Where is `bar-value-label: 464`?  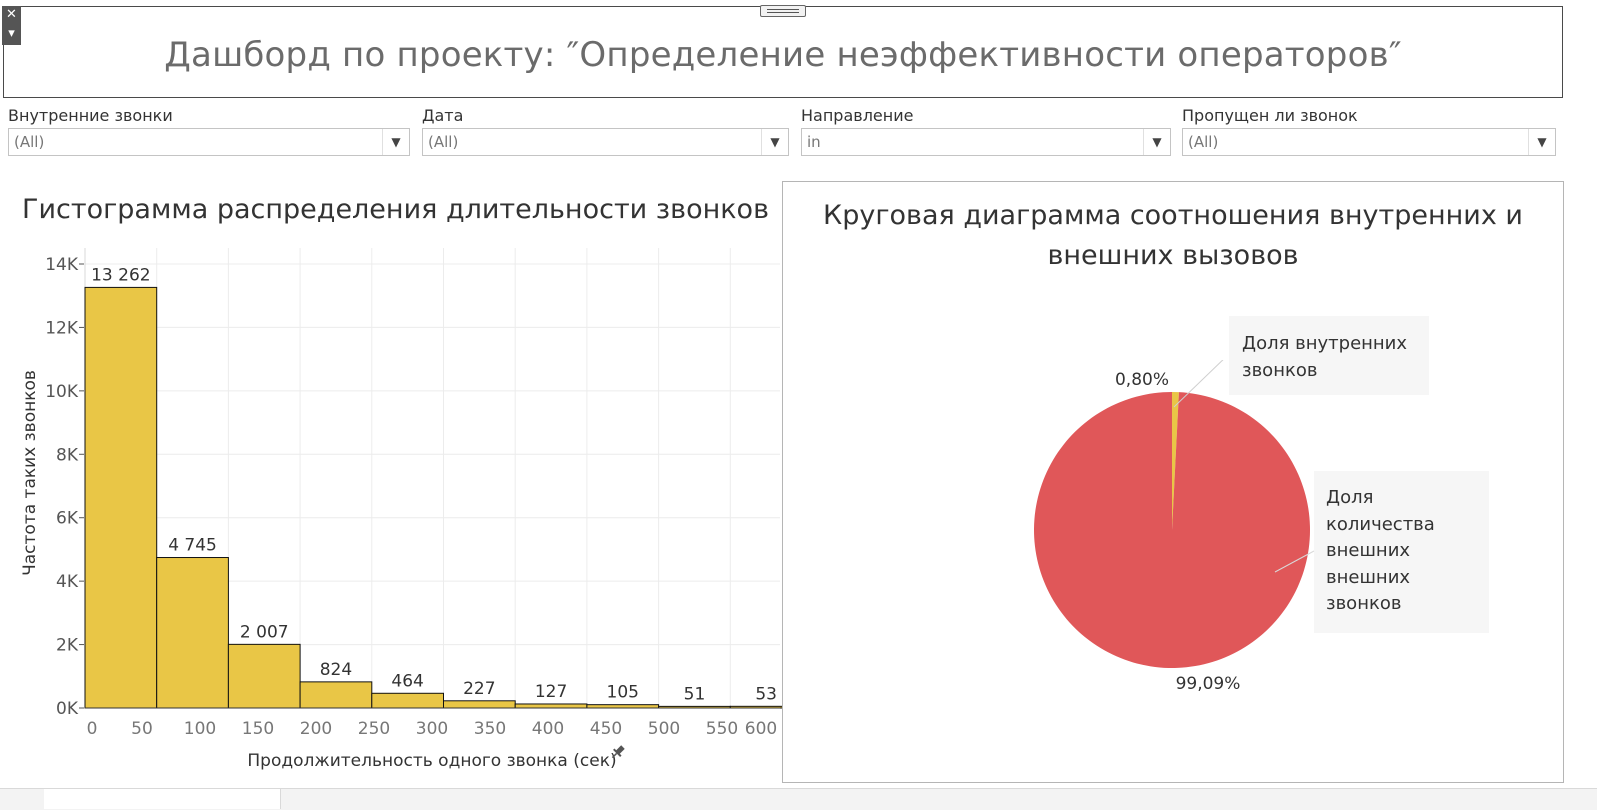 bar-value-label: 464 is located at coordinates (407, 681).